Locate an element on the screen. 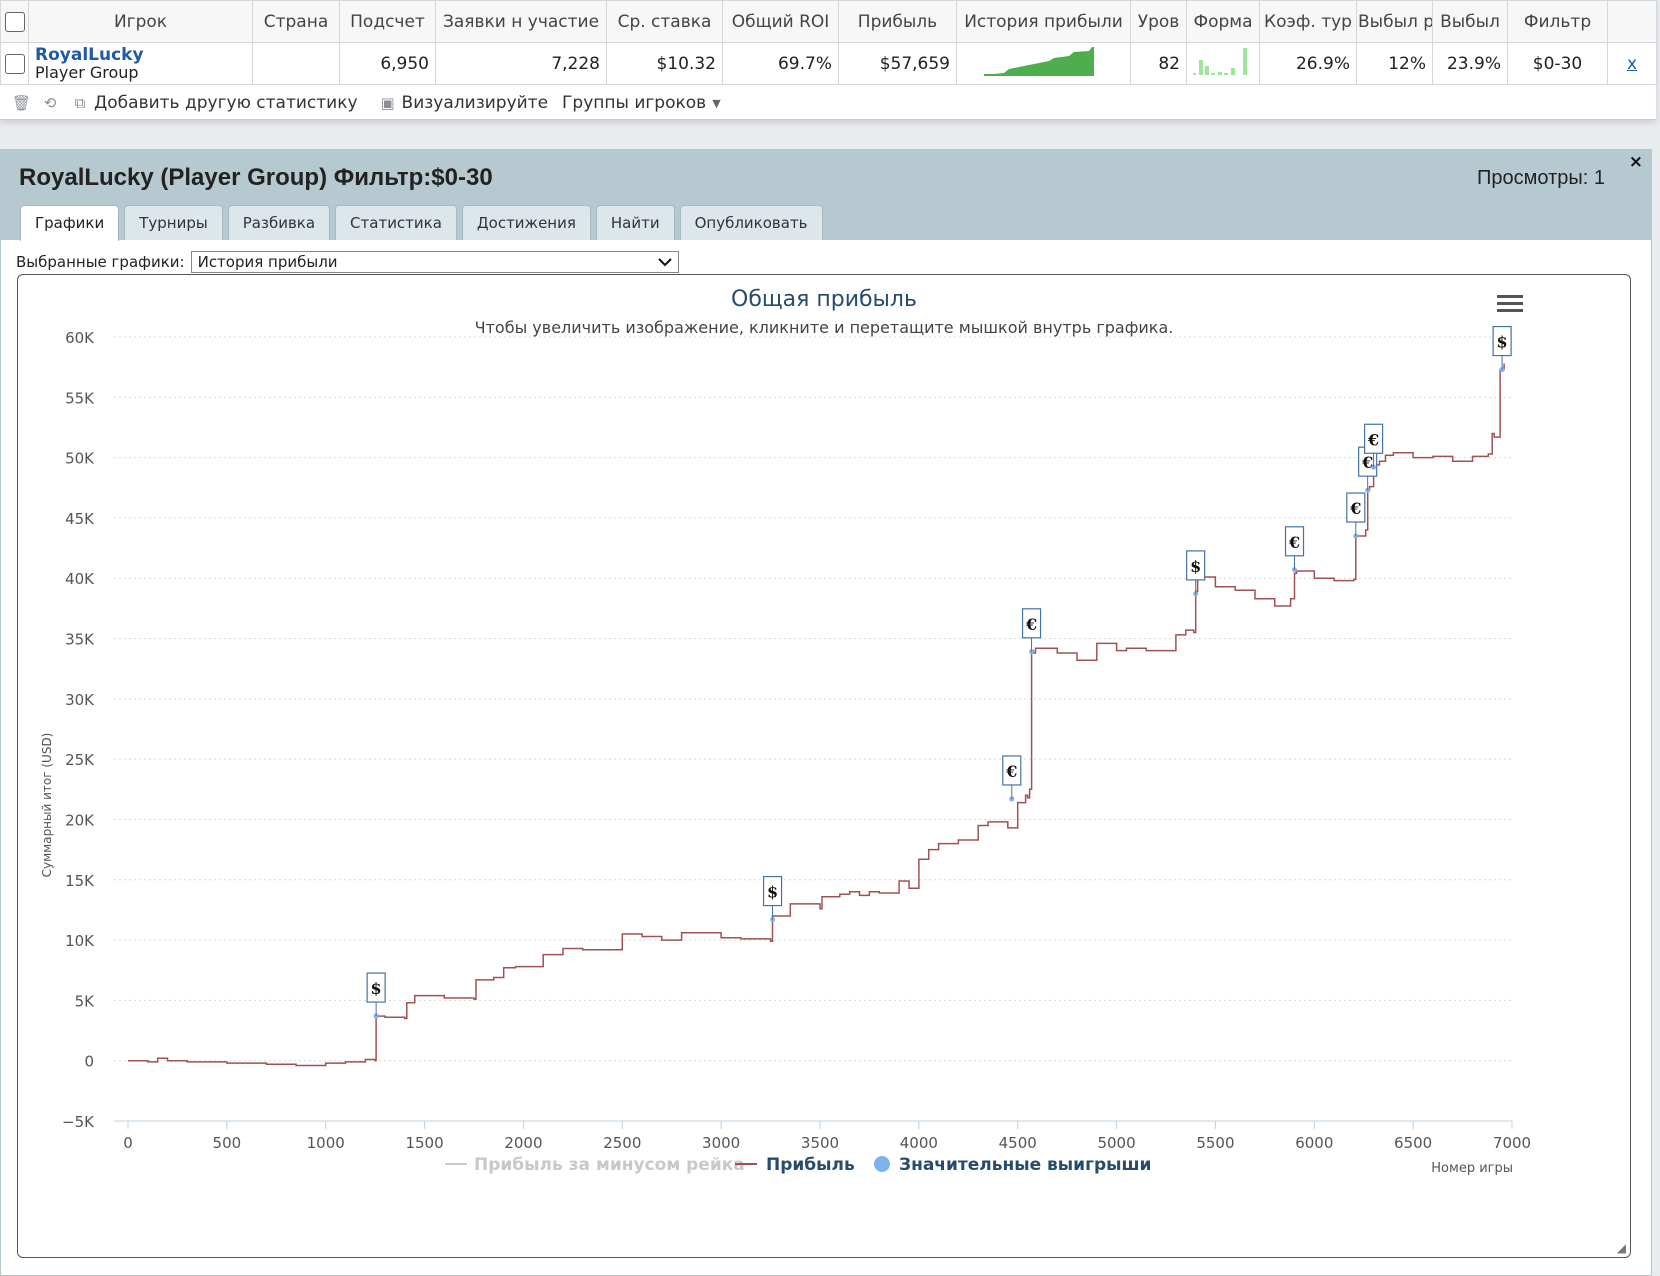  y-tick-label: 15K is located at coordinates (80, 881).